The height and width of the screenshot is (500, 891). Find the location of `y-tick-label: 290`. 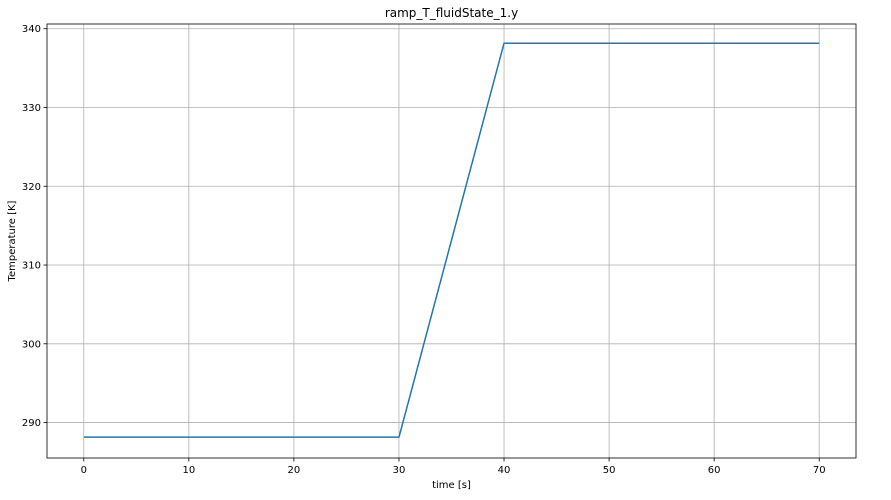

y-tick-label: 290 is located at coordinates (31, 423).